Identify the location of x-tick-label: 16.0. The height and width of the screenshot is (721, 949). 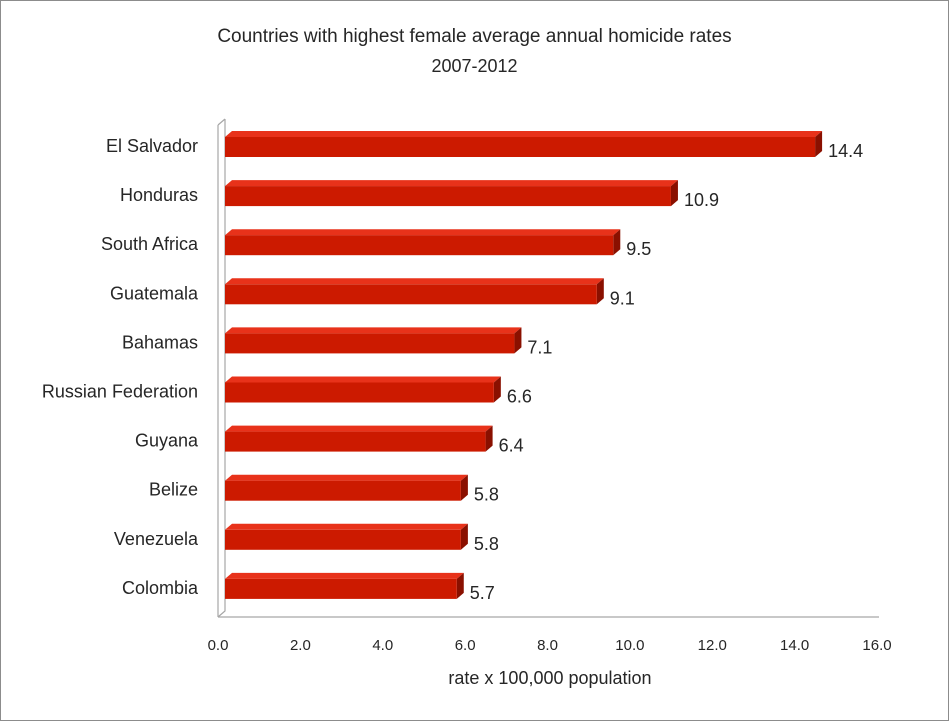
(876, 645).